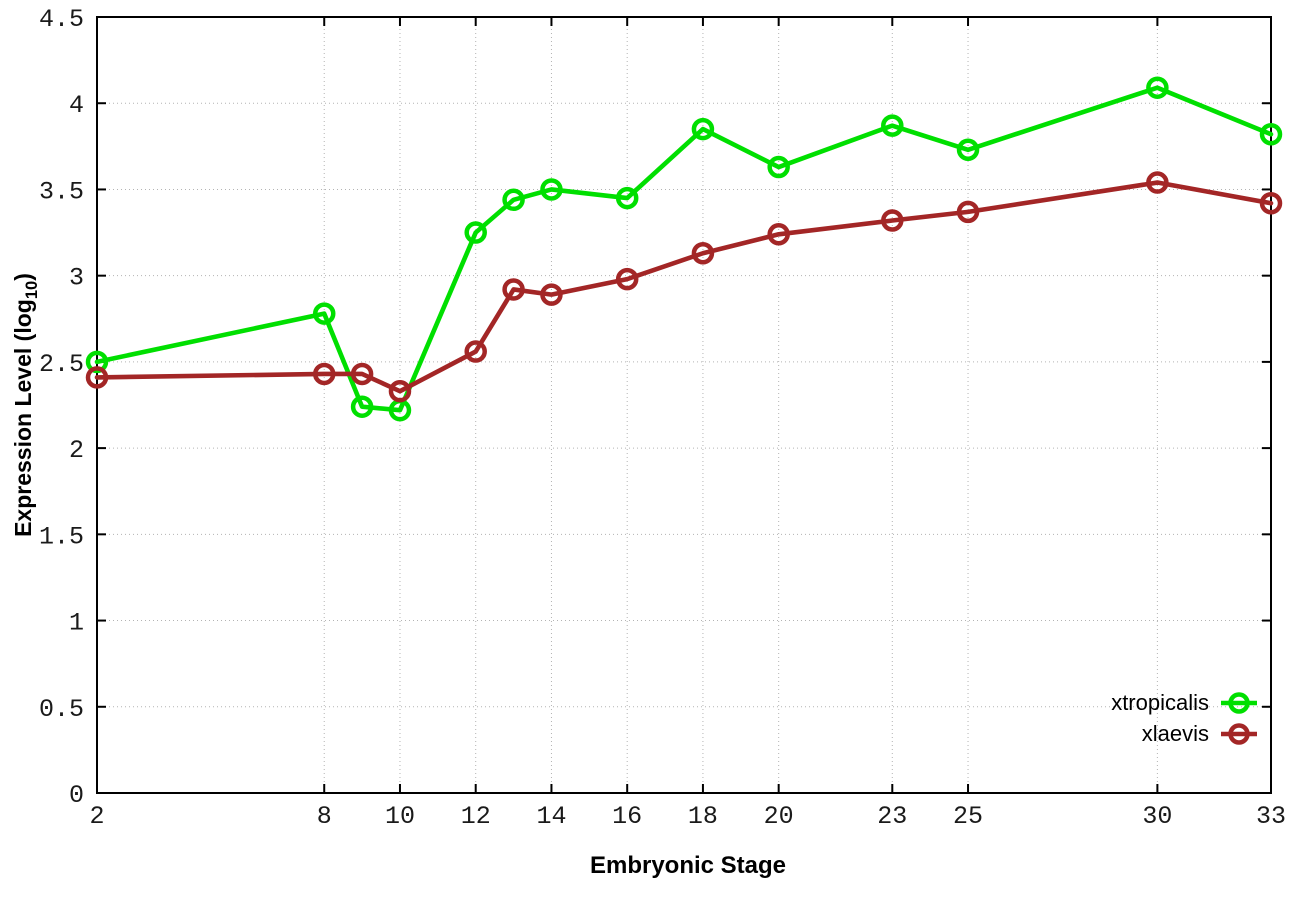 The height and width of the screenshot is (907, 1296). What do you see at coordinates (61, 19) in the screenshot?
I see `y-tick-label: 4.5` at bounding box center [61, 19].